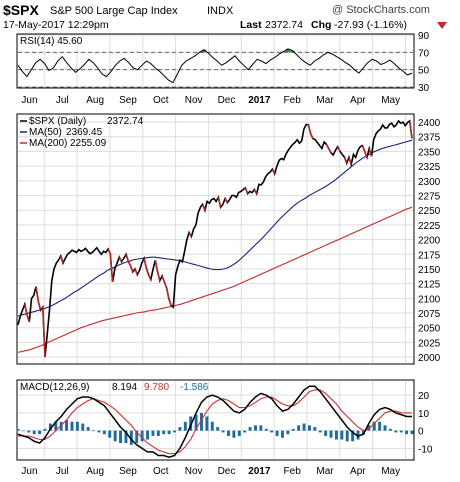 This screenshot has width=460, height=482. I want to click on price-tick-label: 2100, so click(429, 299).